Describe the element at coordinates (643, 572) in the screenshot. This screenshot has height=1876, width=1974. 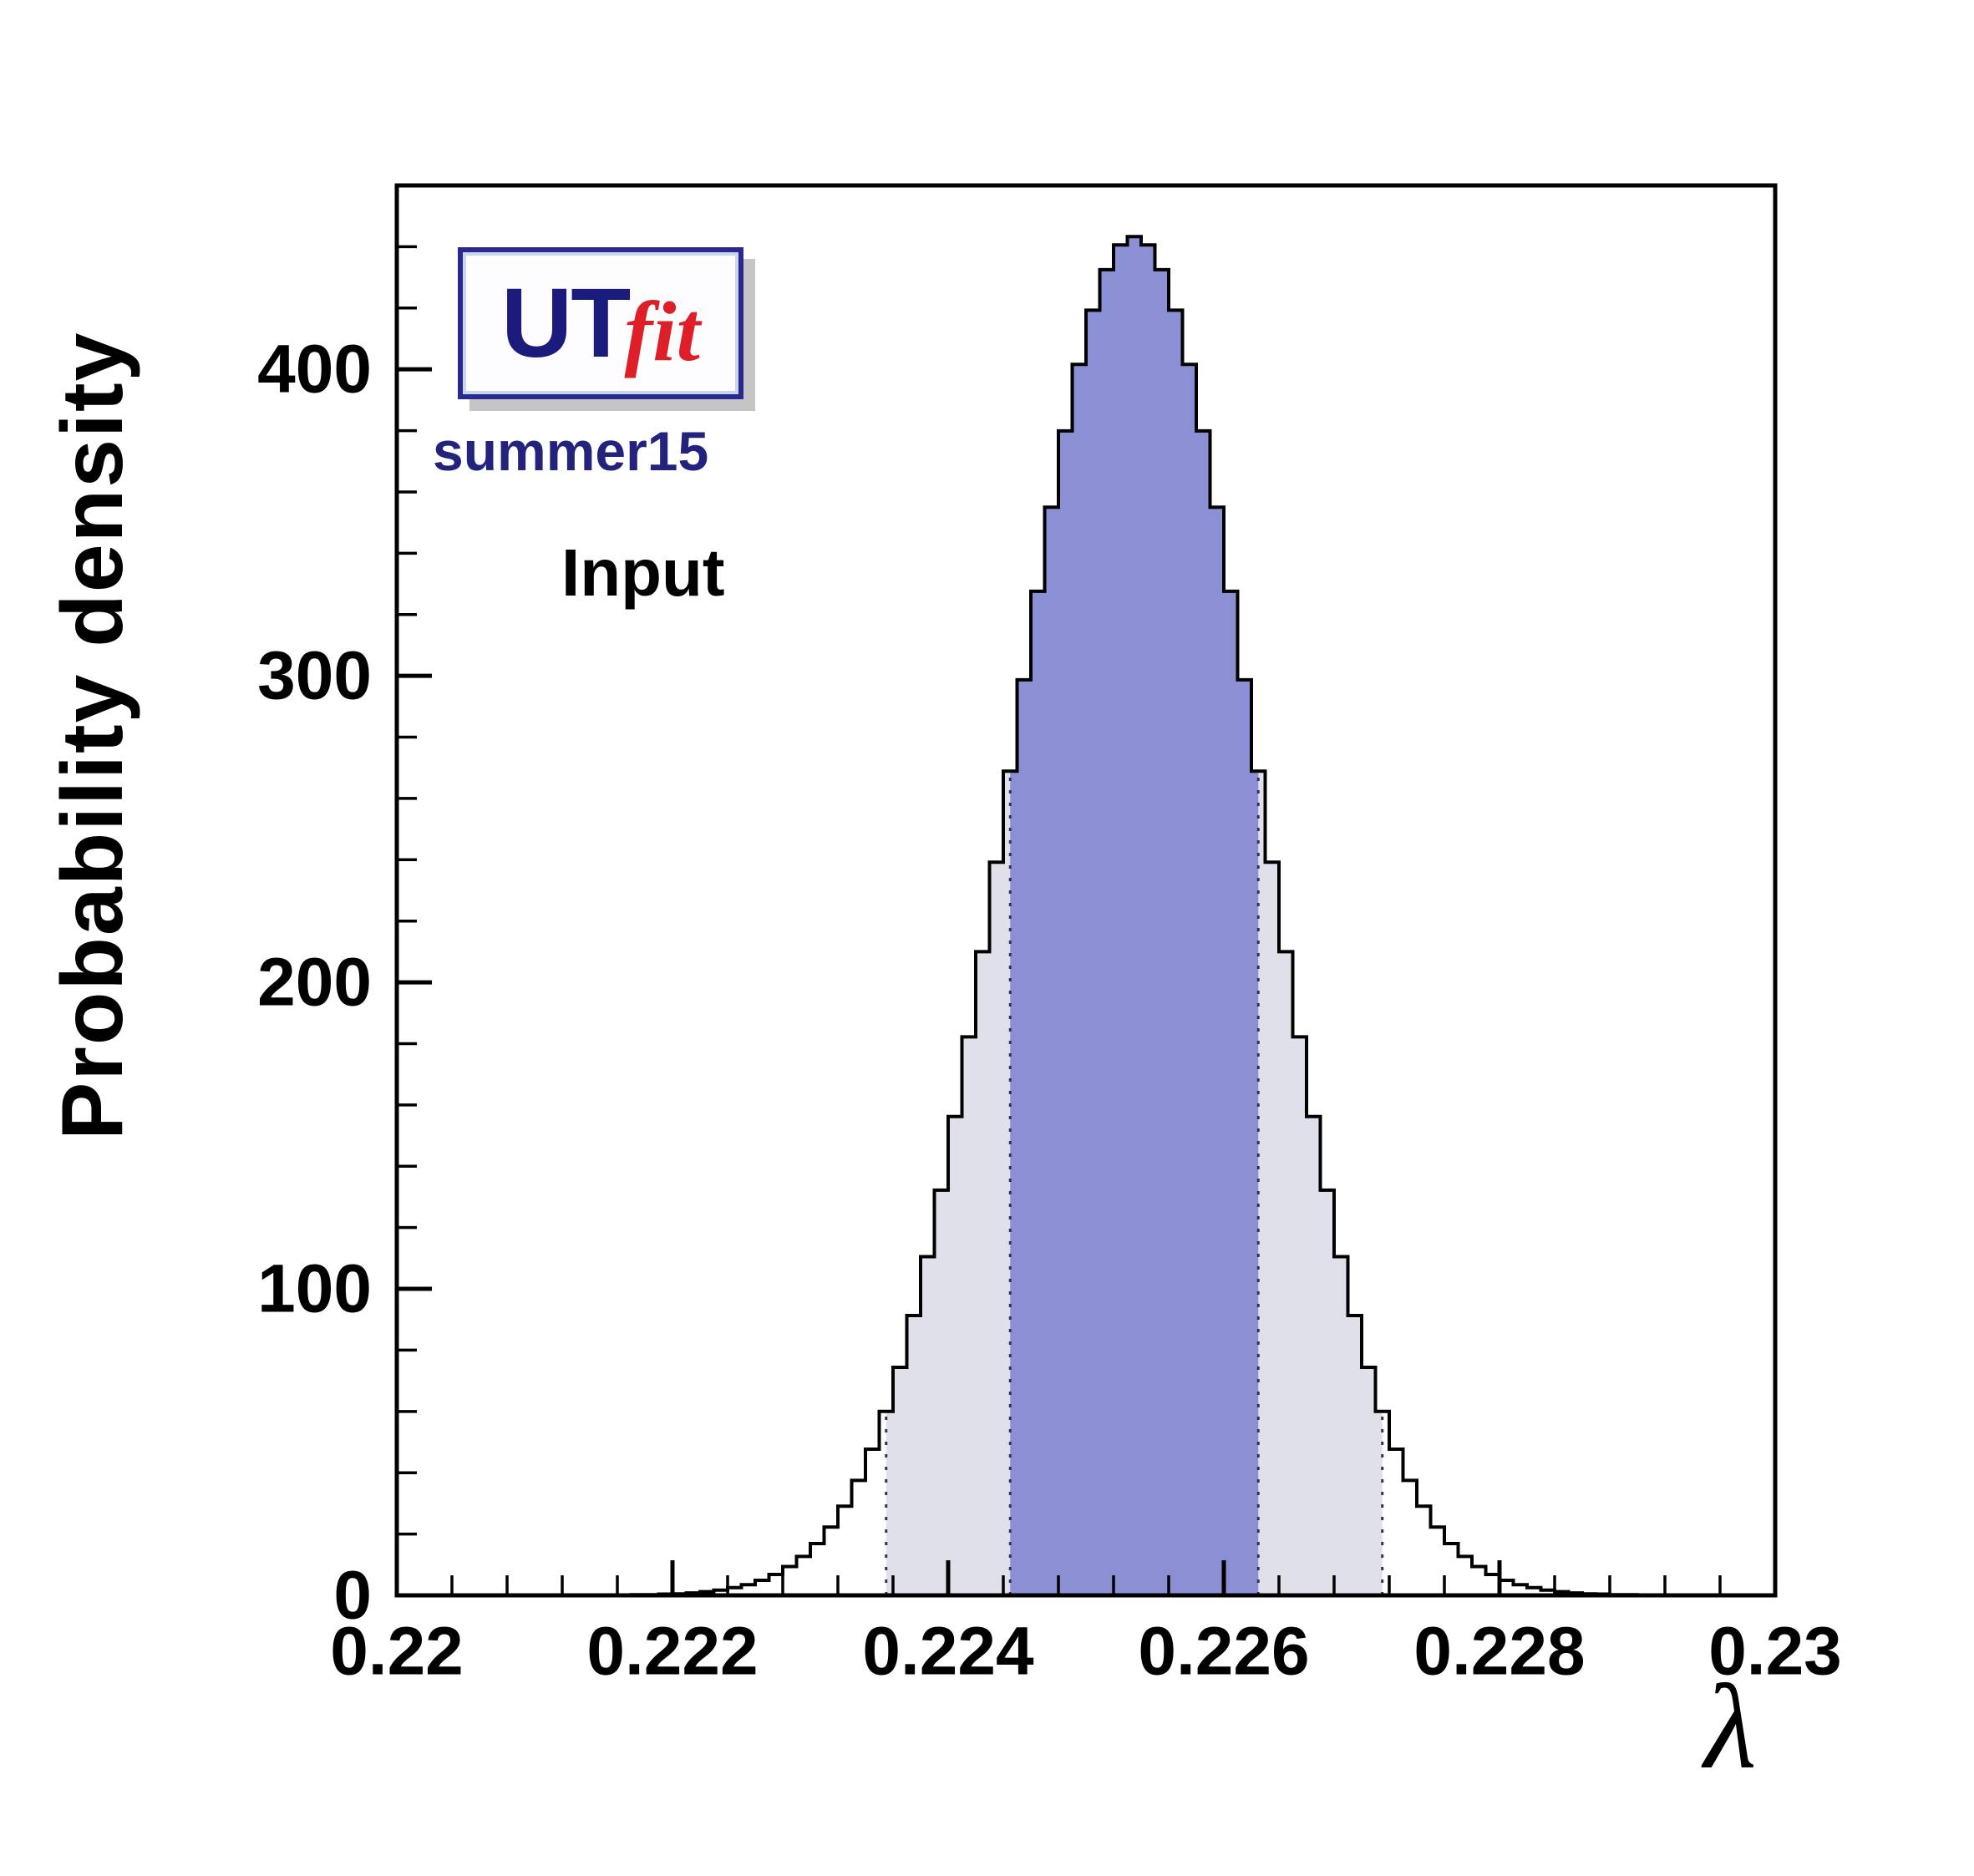
I see `input-annotation: Input` at that location.